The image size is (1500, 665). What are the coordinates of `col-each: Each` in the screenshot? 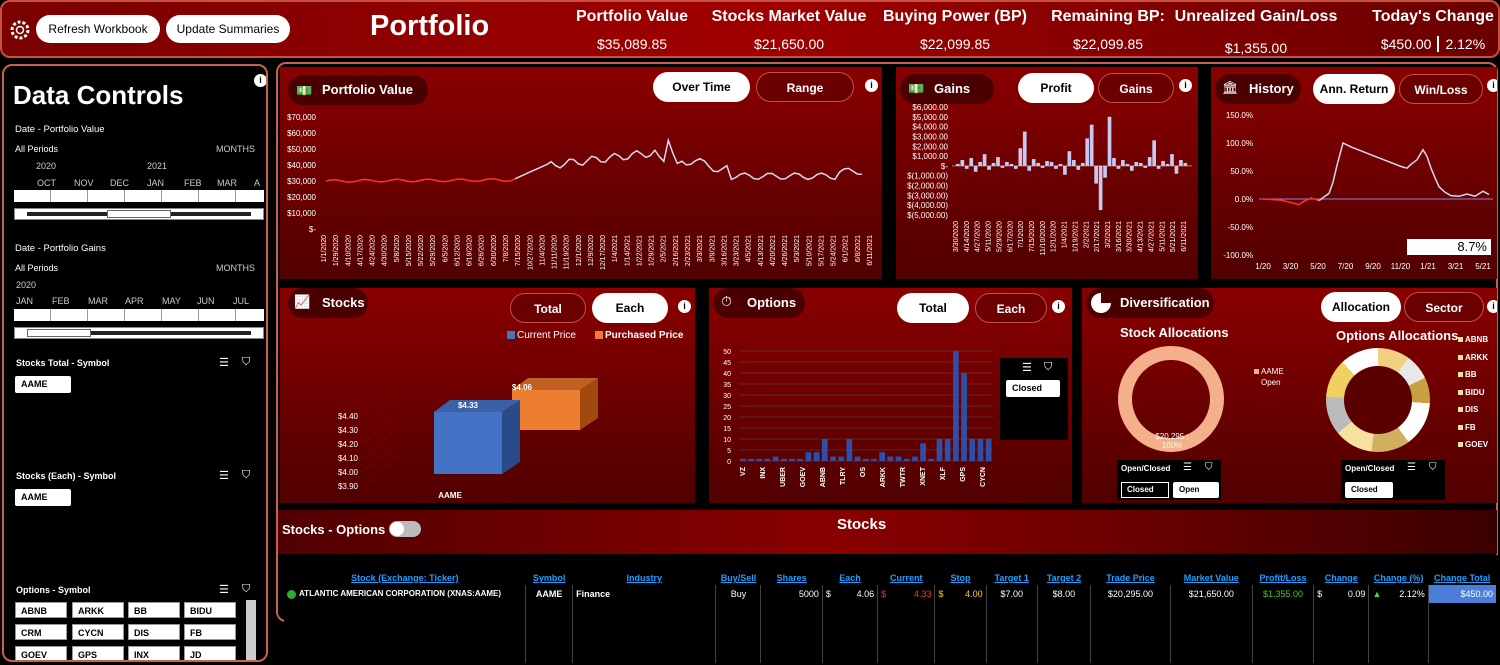 It's located at (850, 578).